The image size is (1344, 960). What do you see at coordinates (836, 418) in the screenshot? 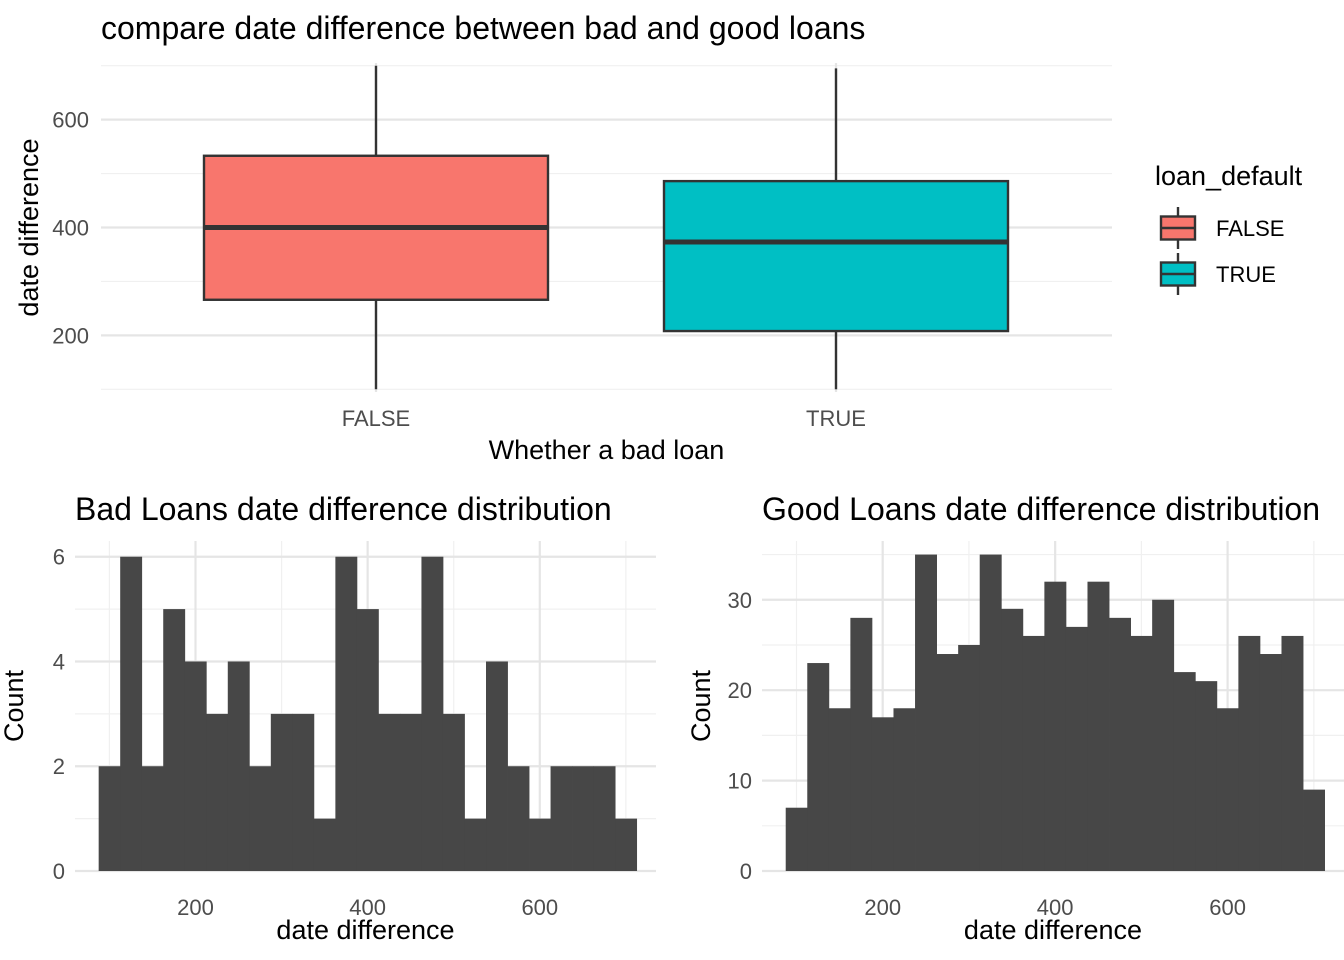
I see `x-tick-label: TRUE` at bounding box center [836, 418].